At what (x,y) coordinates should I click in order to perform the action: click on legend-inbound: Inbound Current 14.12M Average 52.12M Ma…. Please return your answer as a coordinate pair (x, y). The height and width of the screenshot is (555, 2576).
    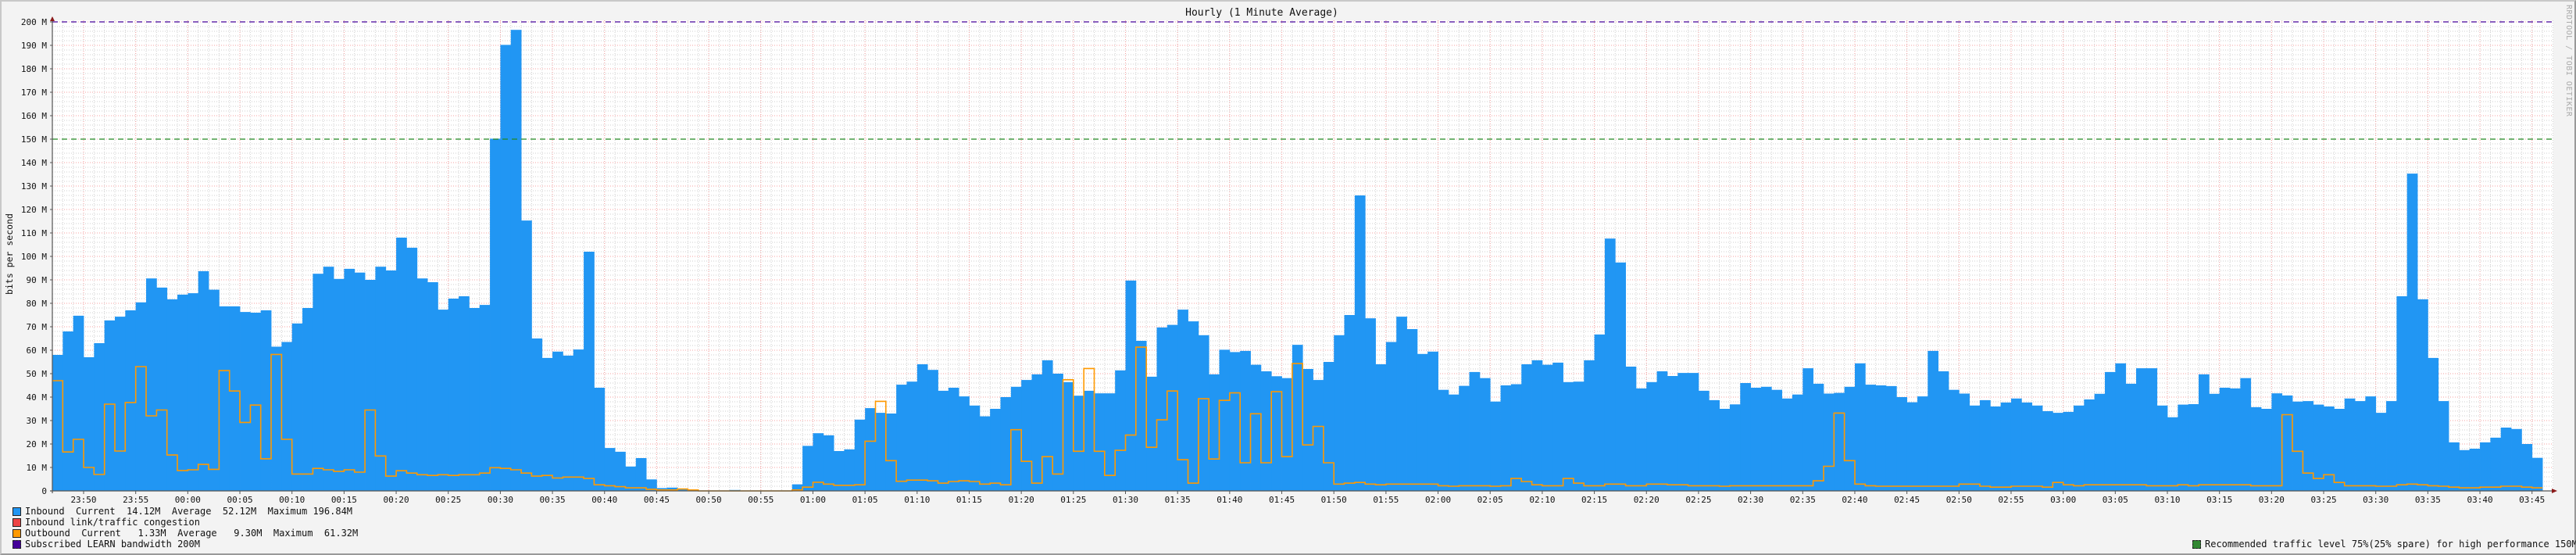
    Looking at the image, I should click on (183, 511).